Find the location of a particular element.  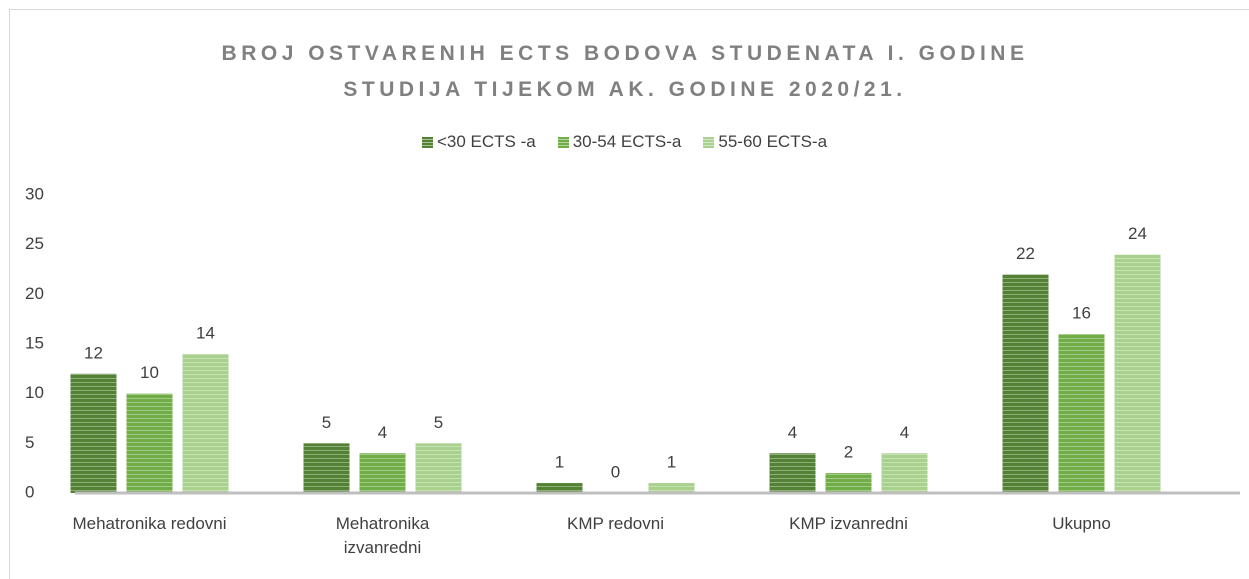

data-label: 10 is located at coordinates (149, 372).